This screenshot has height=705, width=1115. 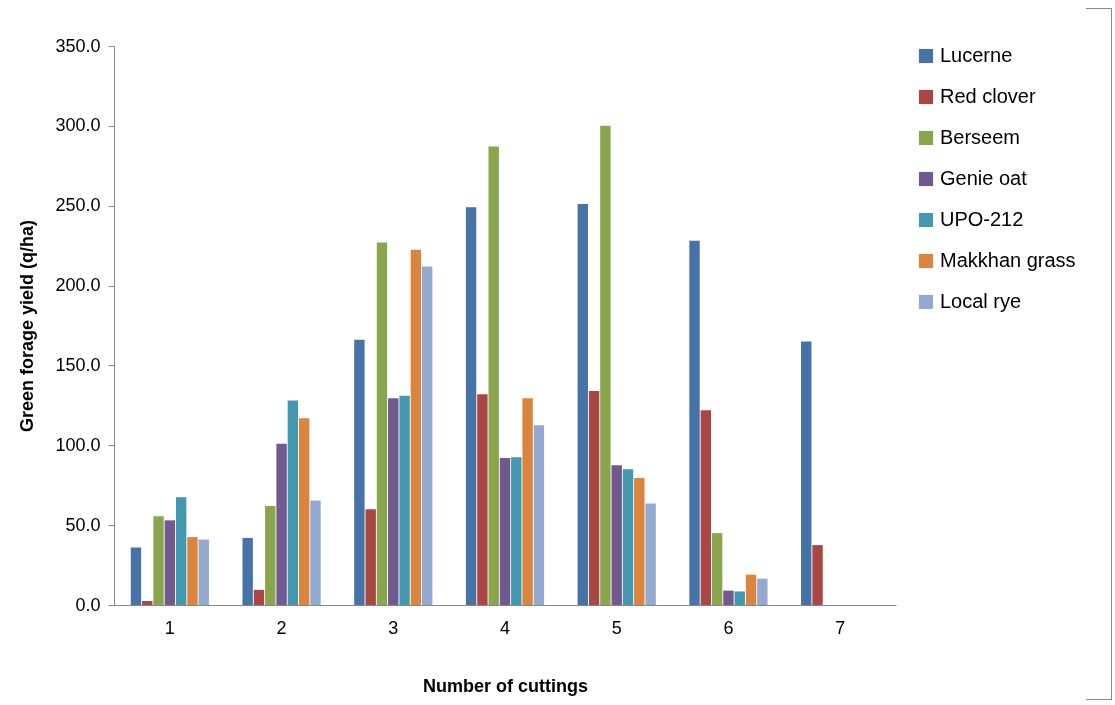 What do you see at coordinates (83, 524) in the screenshot?
I see `y-tick-label: 50.0` at bounding box center [83, 524].